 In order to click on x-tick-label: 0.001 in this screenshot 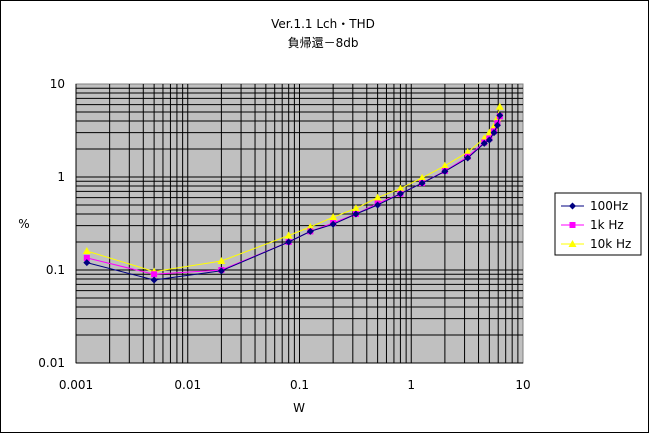, I will do `click(76, 385)`.